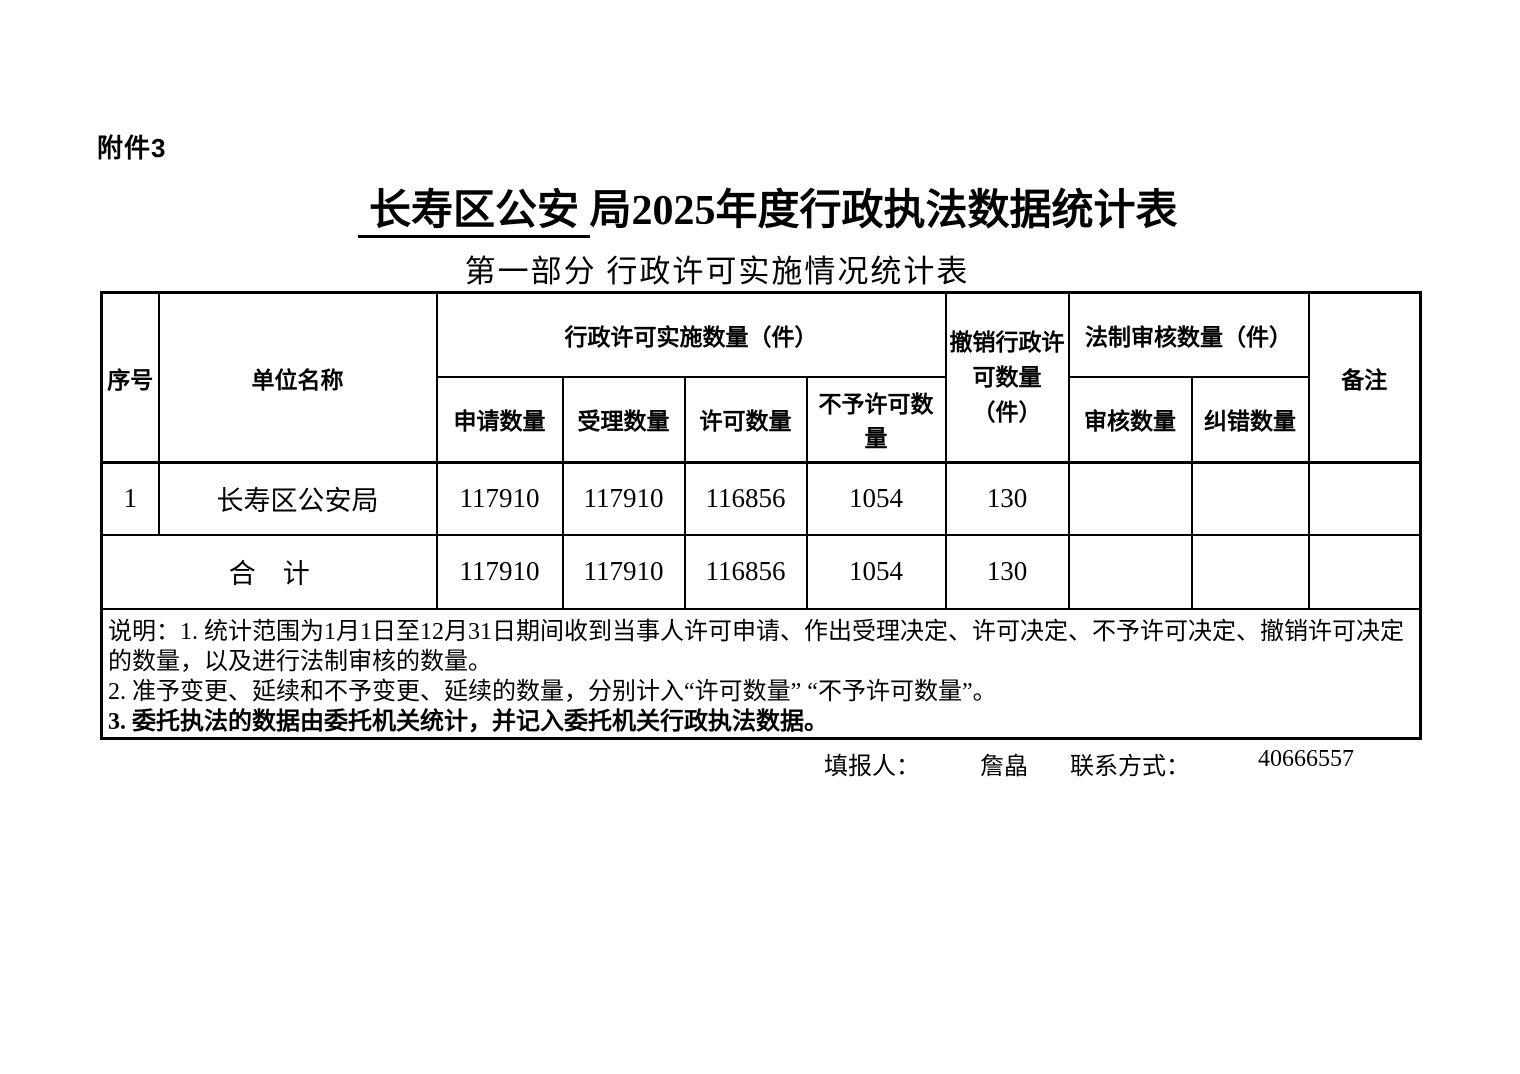 Image resolution: width=1520 pixels, height=1074 pixels. What do you see at coordinates (745, 419) in the screenshot?
I see `col-header-permit: 许可数量` at bounding box center [745, 419].